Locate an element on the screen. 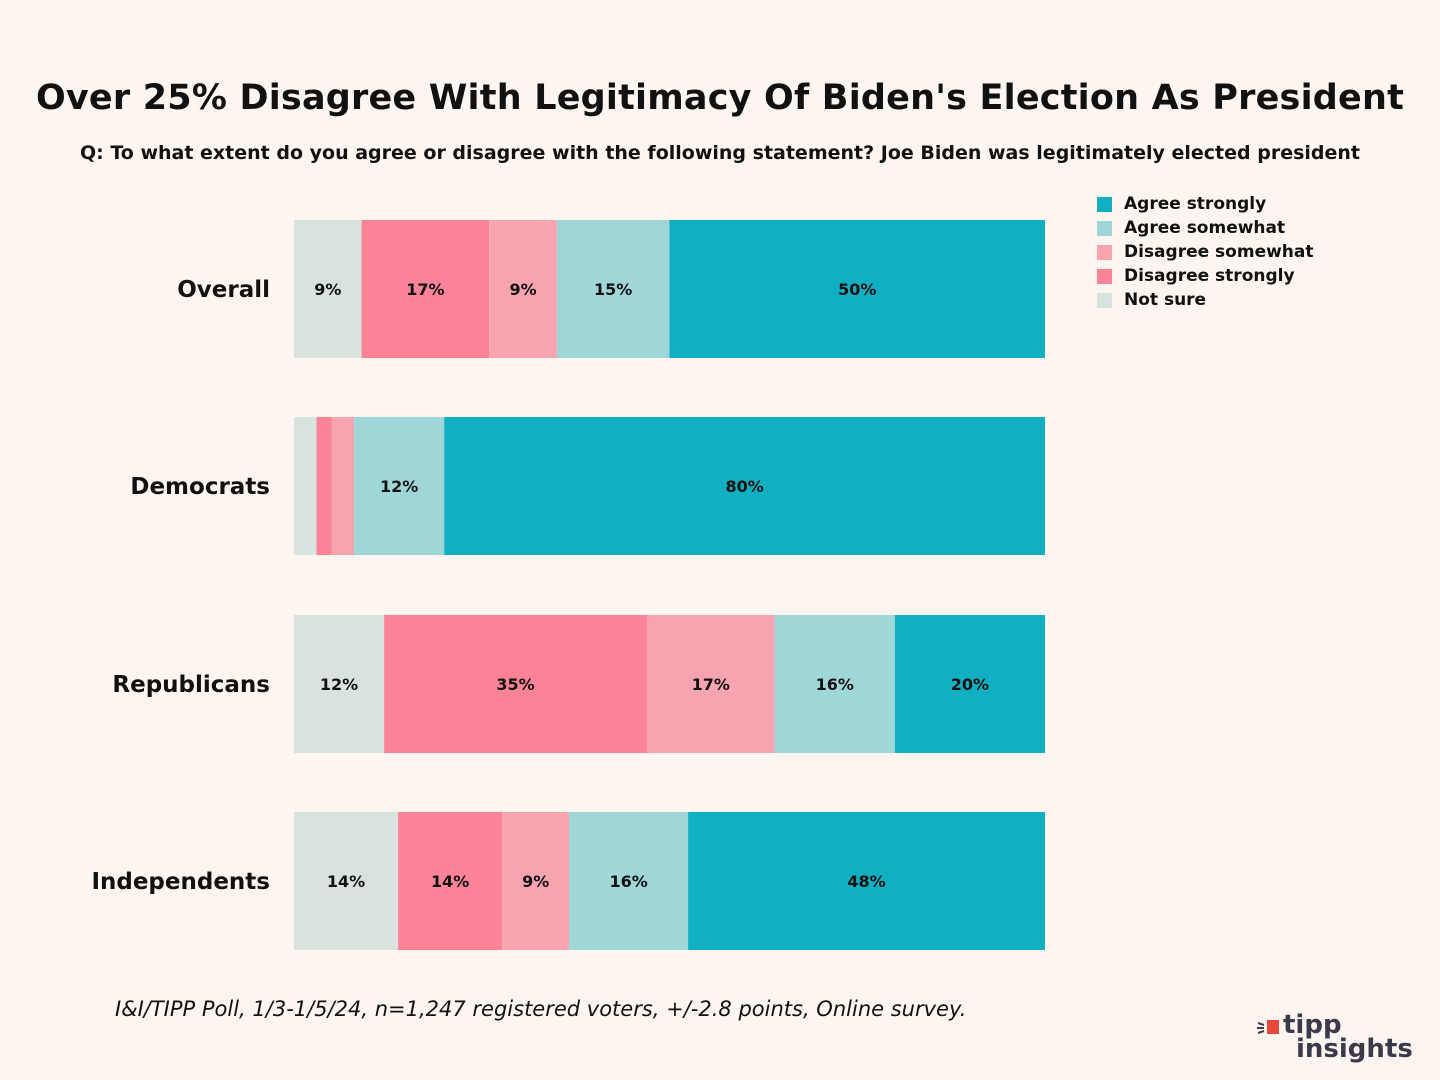 This screenshot has height=1080, width=1440. legend-label: Disagree strongly is located at coordinates (1209, 276).